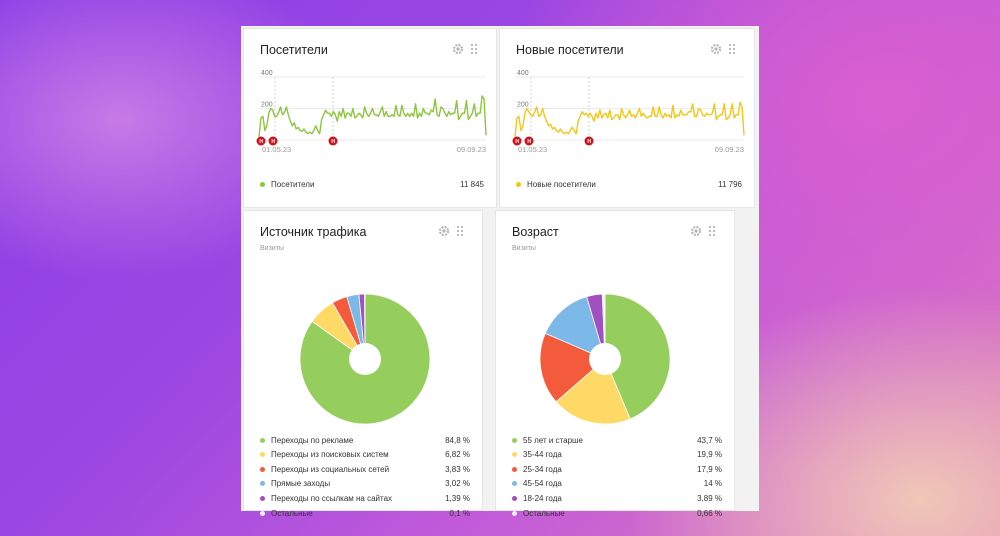  I want to click on legend-row: 55 лет и старше 43,7 %, so click(617, 440).